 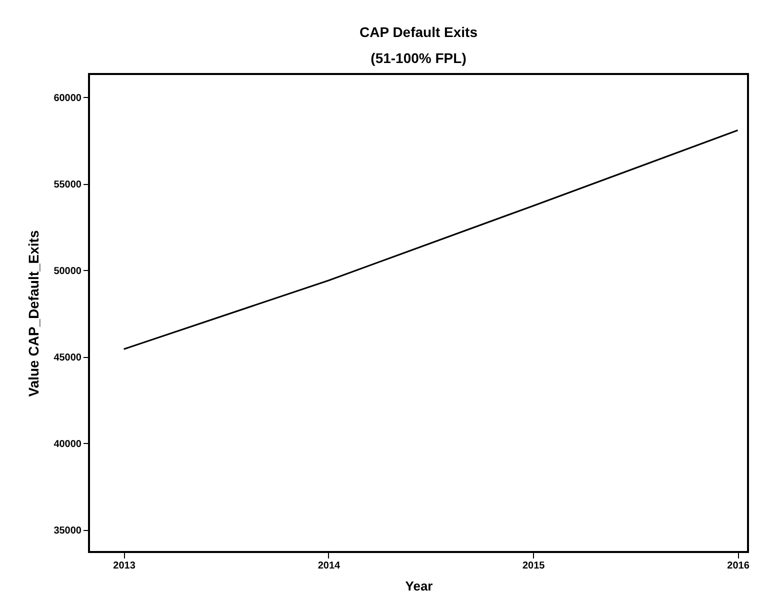 What do you see at coordinates (68, 184) in the screenshot?
I see `y-tick-label: 55000` at bounding box center [68, 184].